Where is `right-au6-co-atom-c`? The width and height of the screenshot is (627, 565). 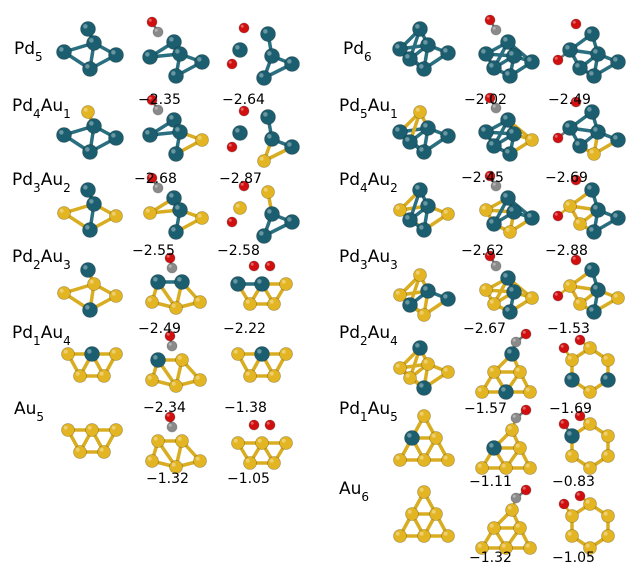 right-au6-co-atom-c is located at coordinates (516, 498).